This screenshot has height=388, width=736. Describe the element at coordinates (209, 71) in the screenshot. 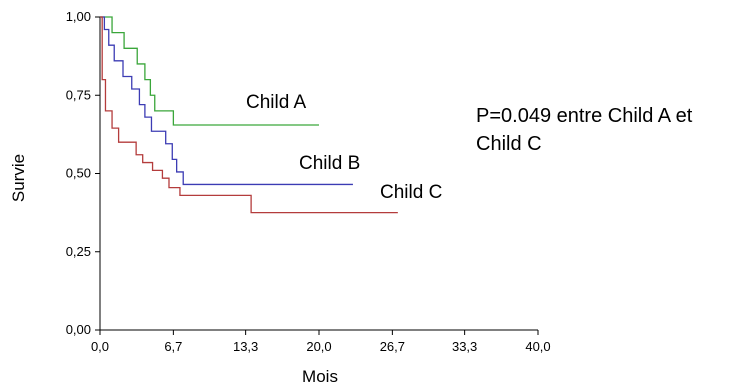

I see `series-line-child-a` at that location.